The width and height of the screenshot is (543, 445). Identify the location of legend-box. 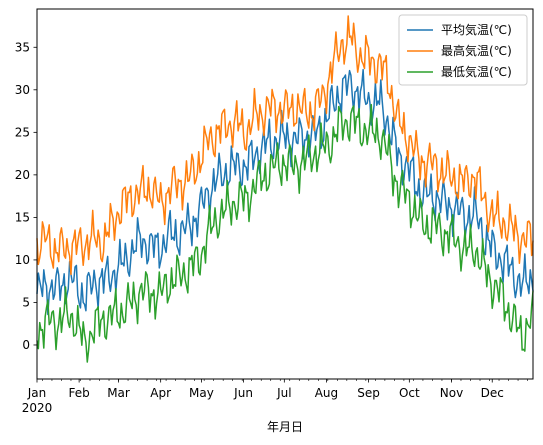
(463, 50).